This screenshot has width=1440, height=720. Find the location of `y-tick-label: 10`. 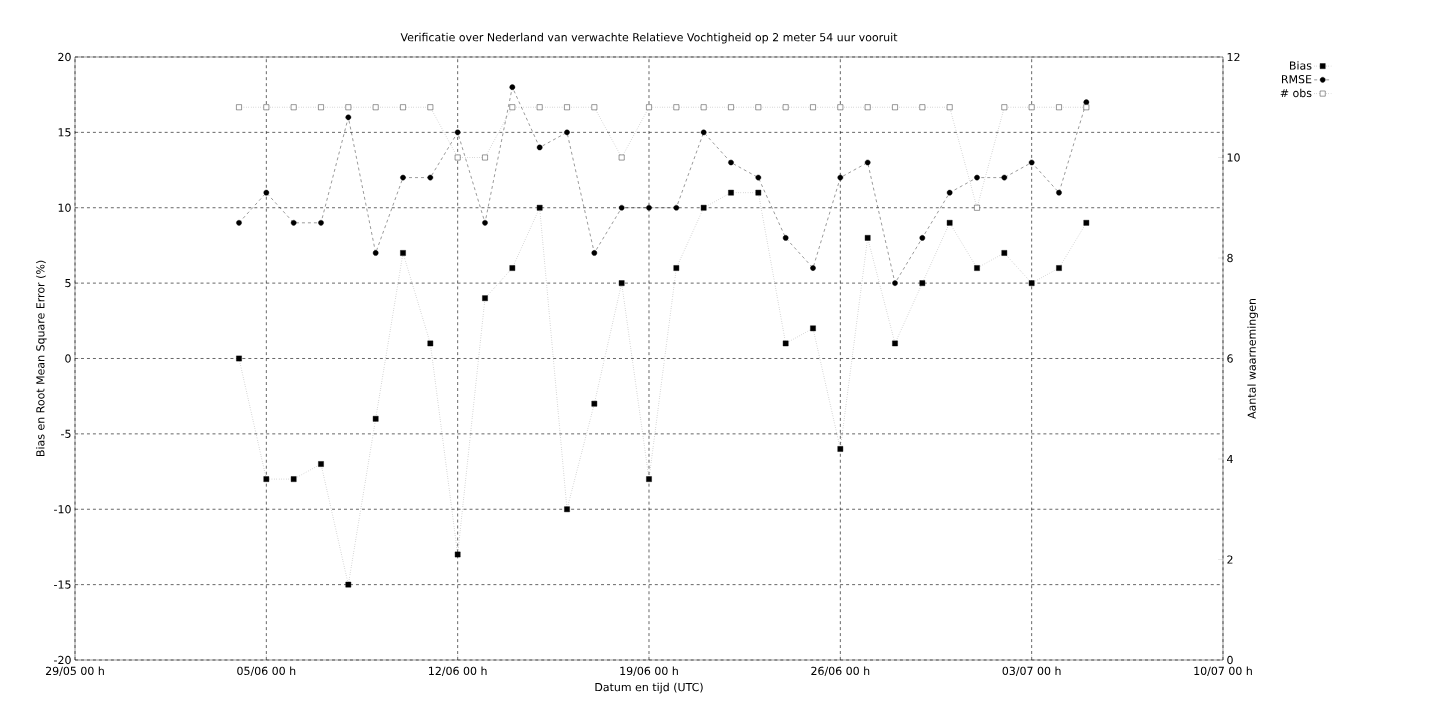

y-tick-label: 10 is located at coordinates (64, 207).